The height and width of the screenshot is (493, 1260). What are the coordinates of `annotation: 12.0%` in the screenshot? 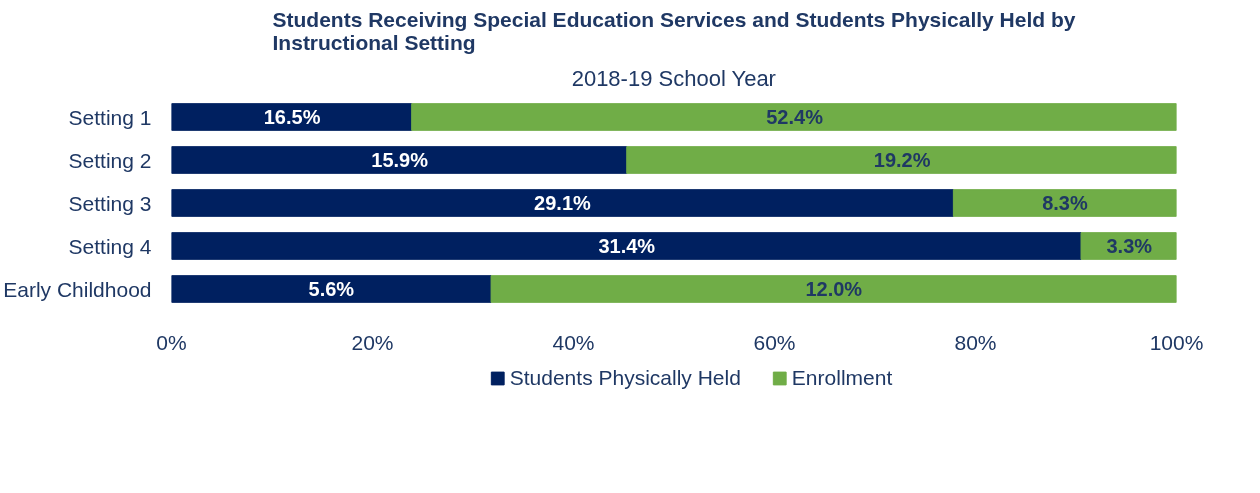 It's located at (834, 289).